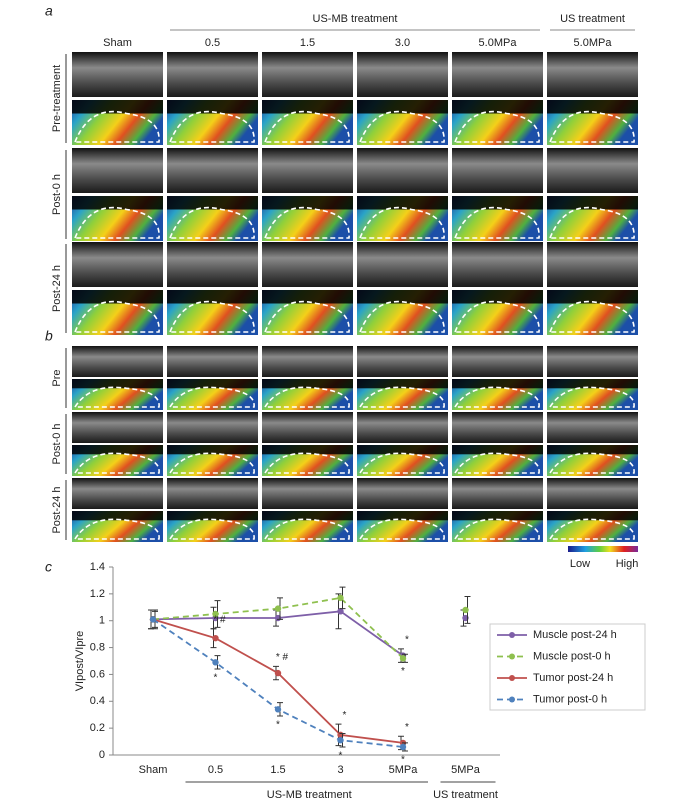 This screenshot has width=683, height=811. What do you see at coordinates (570, 699) in the screenshot?
I see `legend-label: Tumor post-0 h` at bounding box center [570, 699].